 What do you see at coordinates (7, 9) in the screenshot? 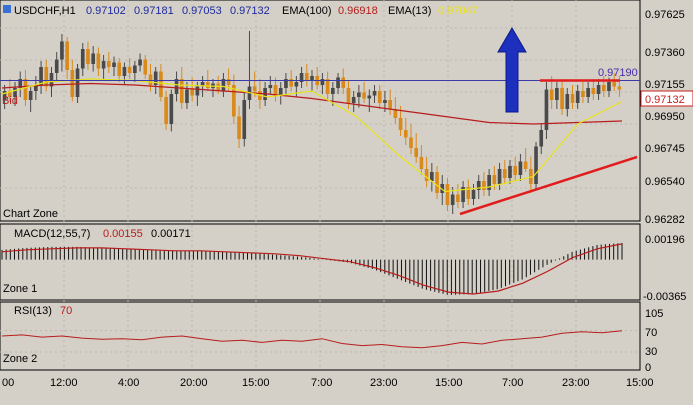
I see `symbol-arrow-icon` at bounding box center [7, 9].